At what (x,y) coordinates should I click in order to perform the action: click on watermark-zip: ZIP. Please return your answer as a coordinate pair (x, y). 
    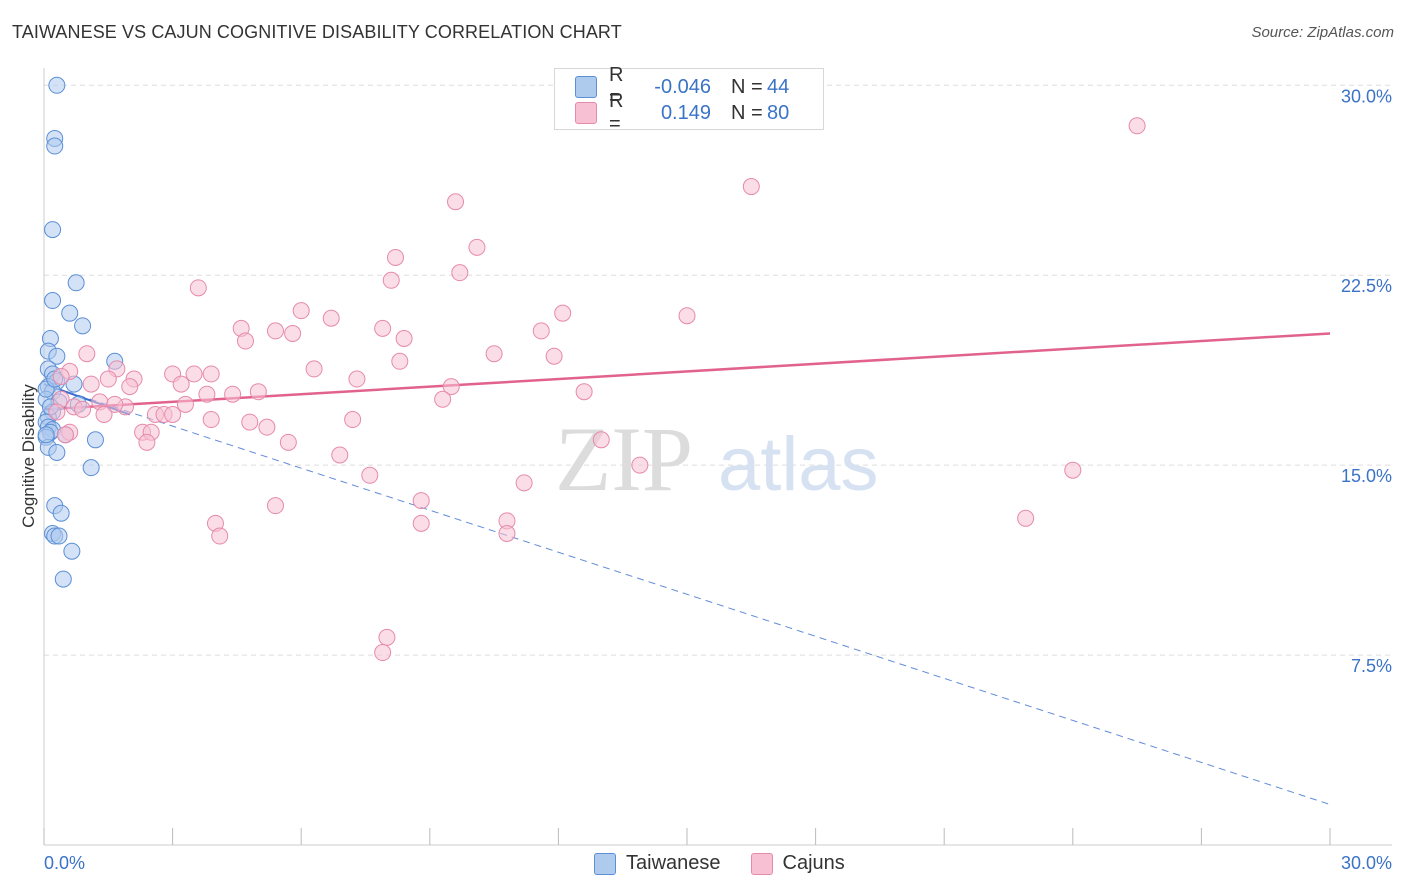
    Looking at the image, I should click on (624, 459).